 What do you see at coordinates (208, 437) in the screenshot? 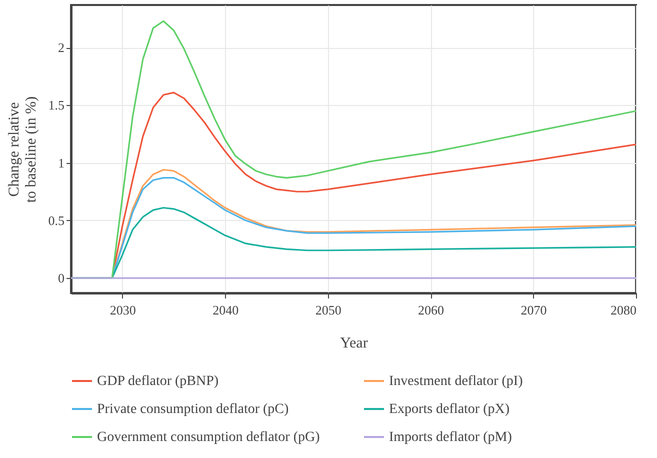
I see `legend-label: Government consumption deflator (pG)` at bounding box center [208, 437].